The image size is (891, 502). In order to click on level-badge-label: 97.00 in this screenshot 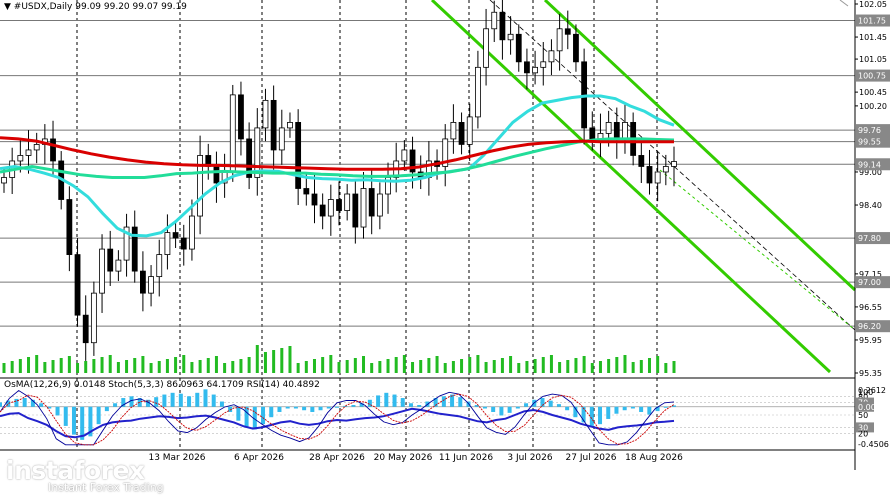, I will do `click(869, 282)`.